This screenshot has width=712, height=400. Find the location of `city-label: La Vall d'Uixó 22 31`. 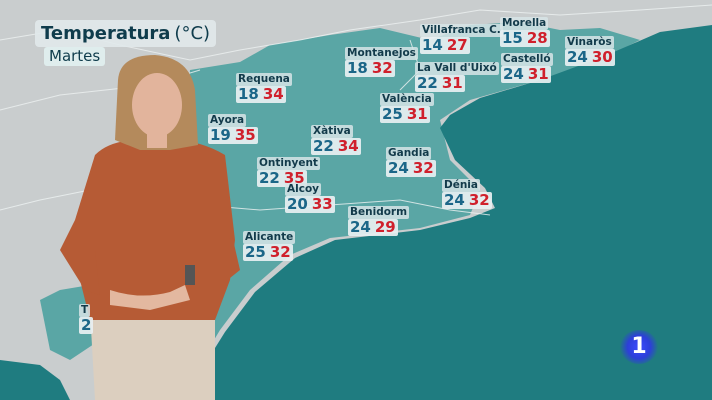

city-label: La Vall d'Uixó 22 31 is located at coordinates (457, 74).